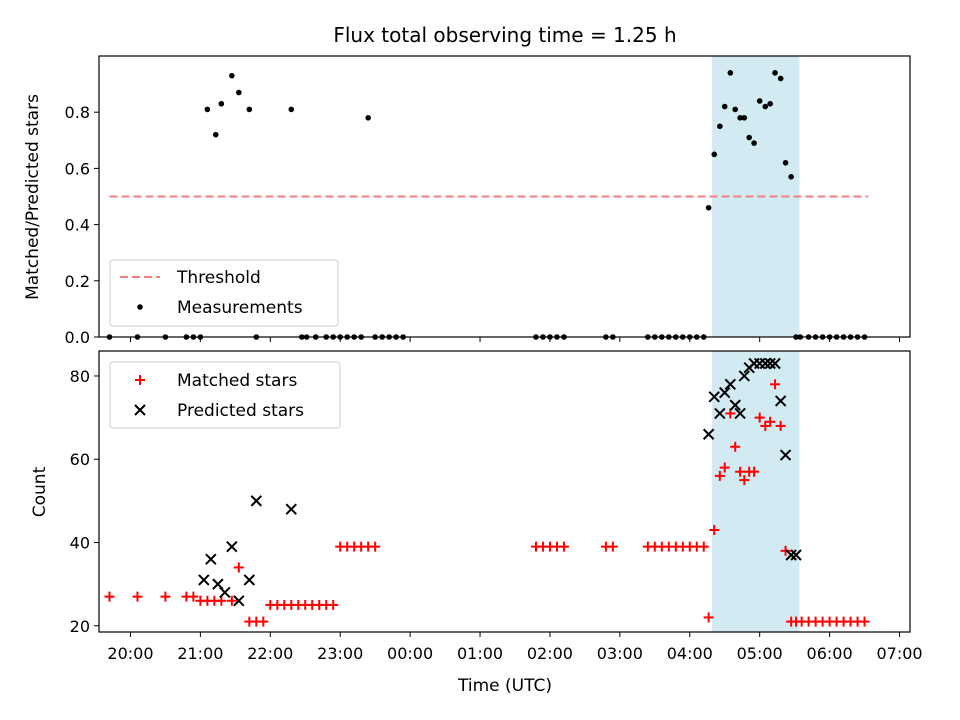  What do you see at coordinates (240, 411) in the screenshot?
I see `legend-predicted-label: Predicted stars` at bounding box center [240, 411].